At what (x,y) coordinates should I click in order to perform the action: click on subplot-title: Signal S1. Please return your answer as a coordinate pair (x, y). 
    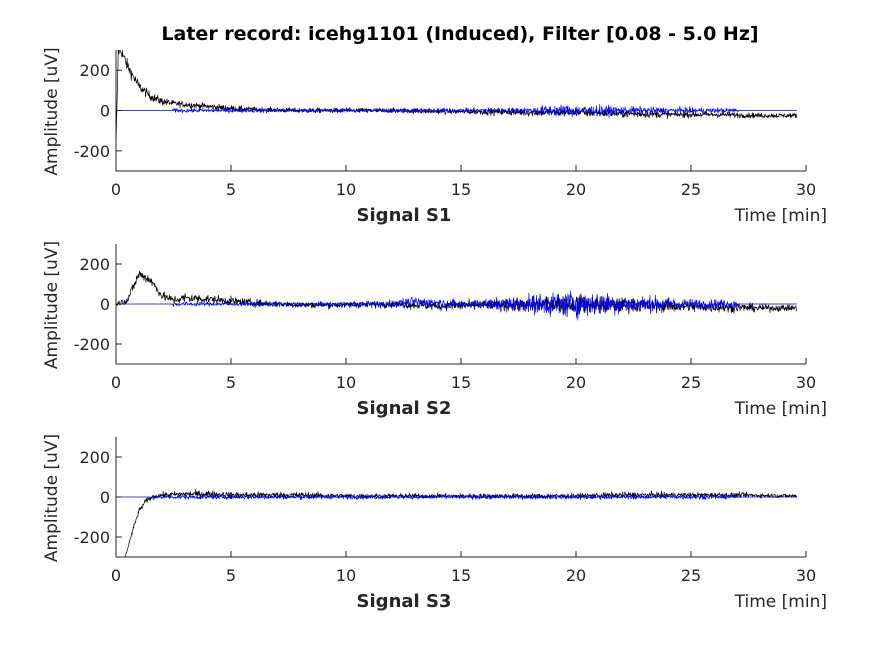
    Looking at the image, I should click on (404, 215).